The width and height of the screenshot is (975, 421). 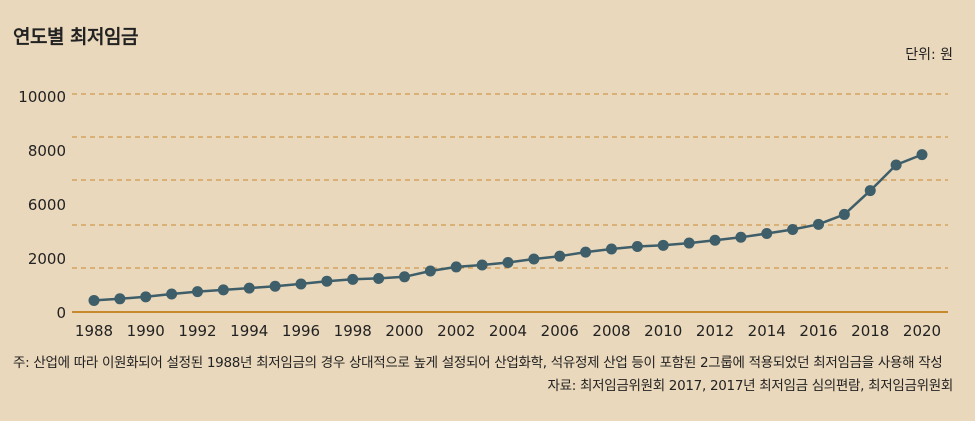 What do you see at coordinates (818, 331) in the screenshot?
I see `x-tick-label: 2016` at bounding box center [818, 331].